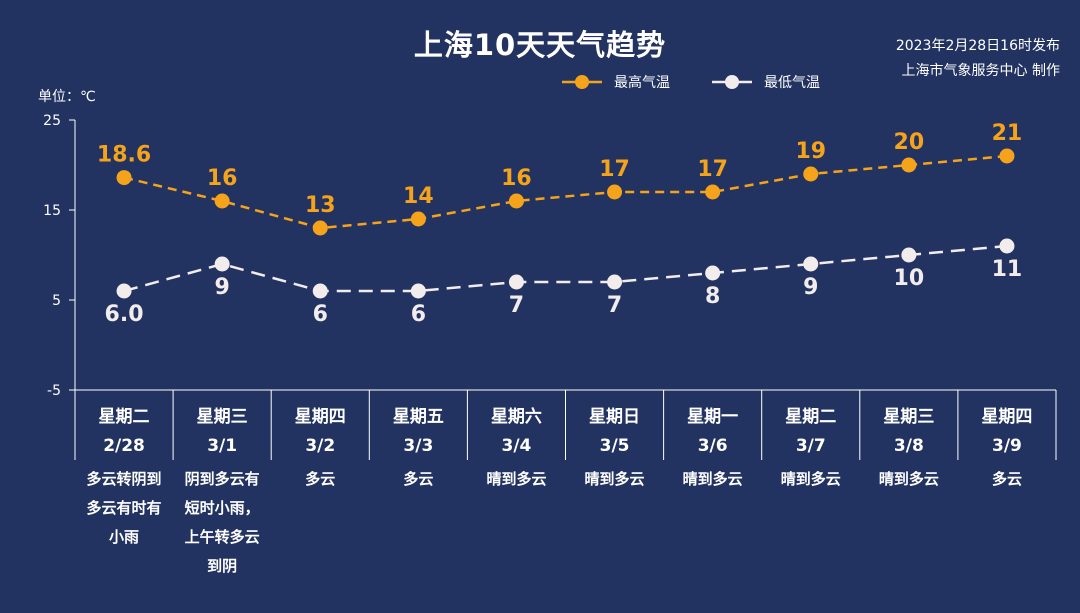  What do you see at coordinates (222, 446) in the screenshot?
I see `date-label: 3/1` at bounding box center [222, 446].